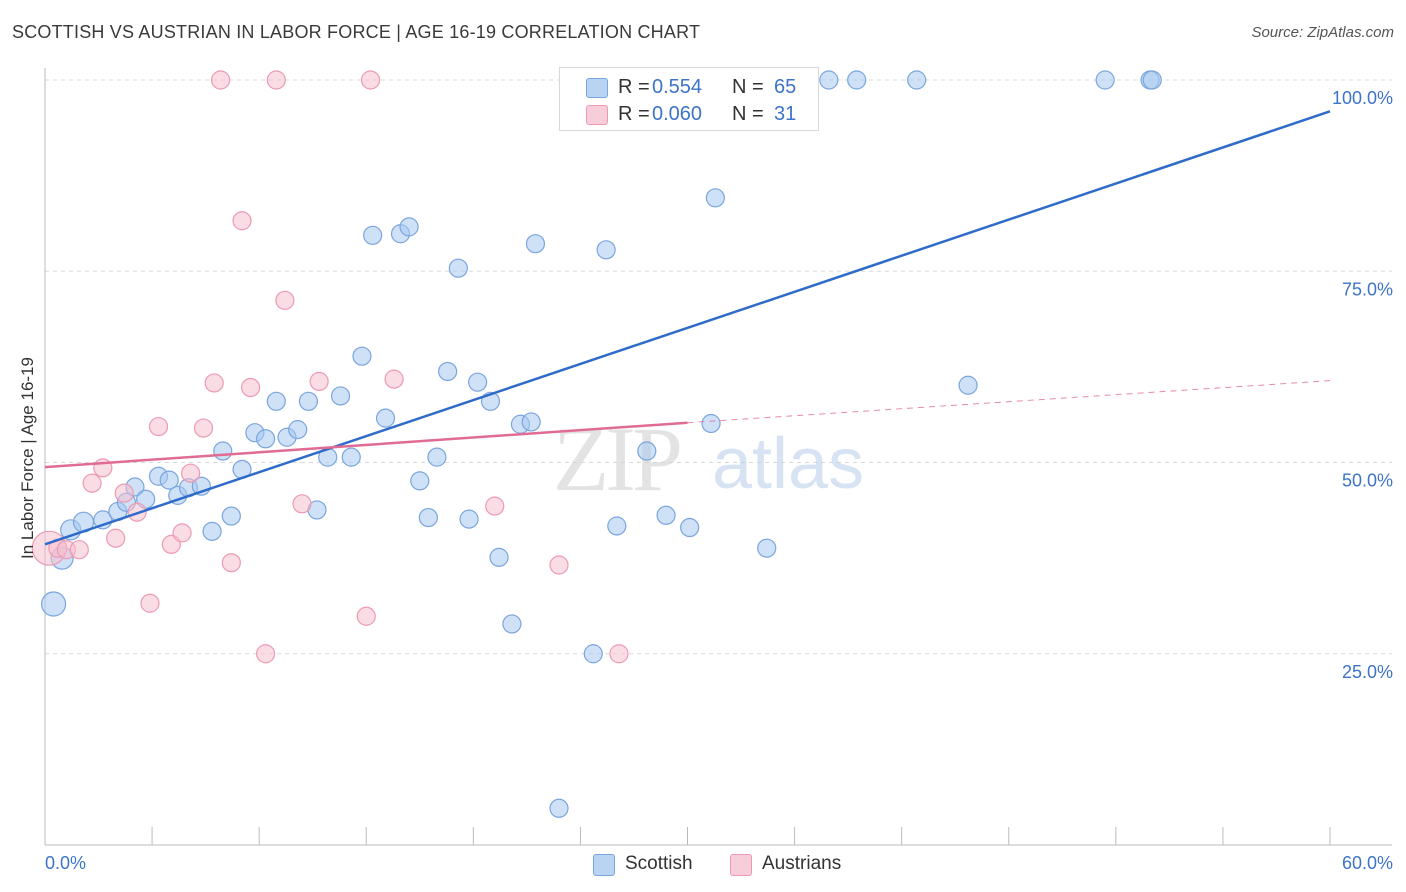 The image size is (1406, 892). Describe the element at coordinates (616, 459) in the screenshot. I see `watermark-zip: ZIP` at that location.